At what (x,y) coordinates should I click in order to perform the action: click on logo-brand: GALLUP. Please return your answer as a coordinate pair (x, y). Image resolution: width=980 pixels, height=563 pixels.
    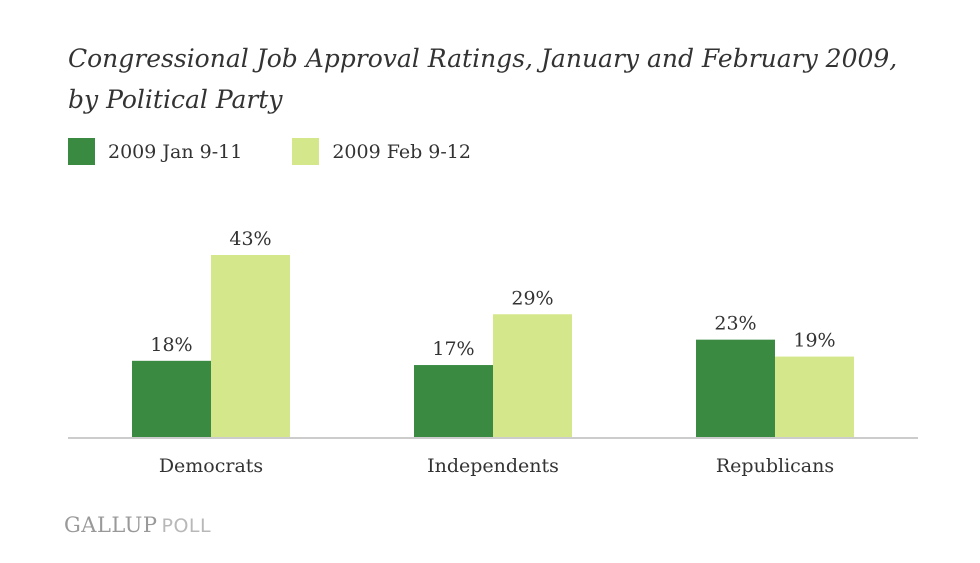
    Looking at the image, I should click on (111, 525).